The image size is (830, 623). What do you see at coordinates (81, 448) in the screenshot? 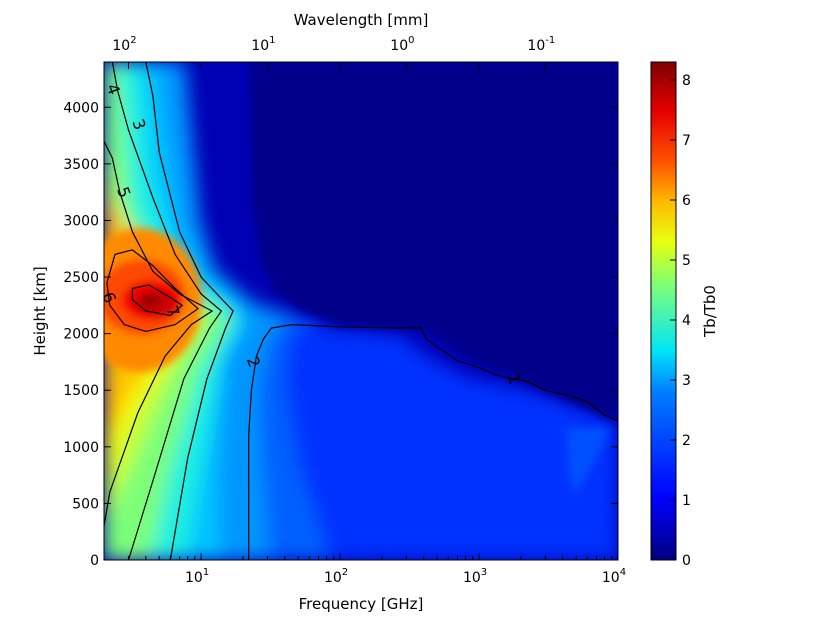
I see `y-tick-label: 1000` at bounding box center [81, 448].